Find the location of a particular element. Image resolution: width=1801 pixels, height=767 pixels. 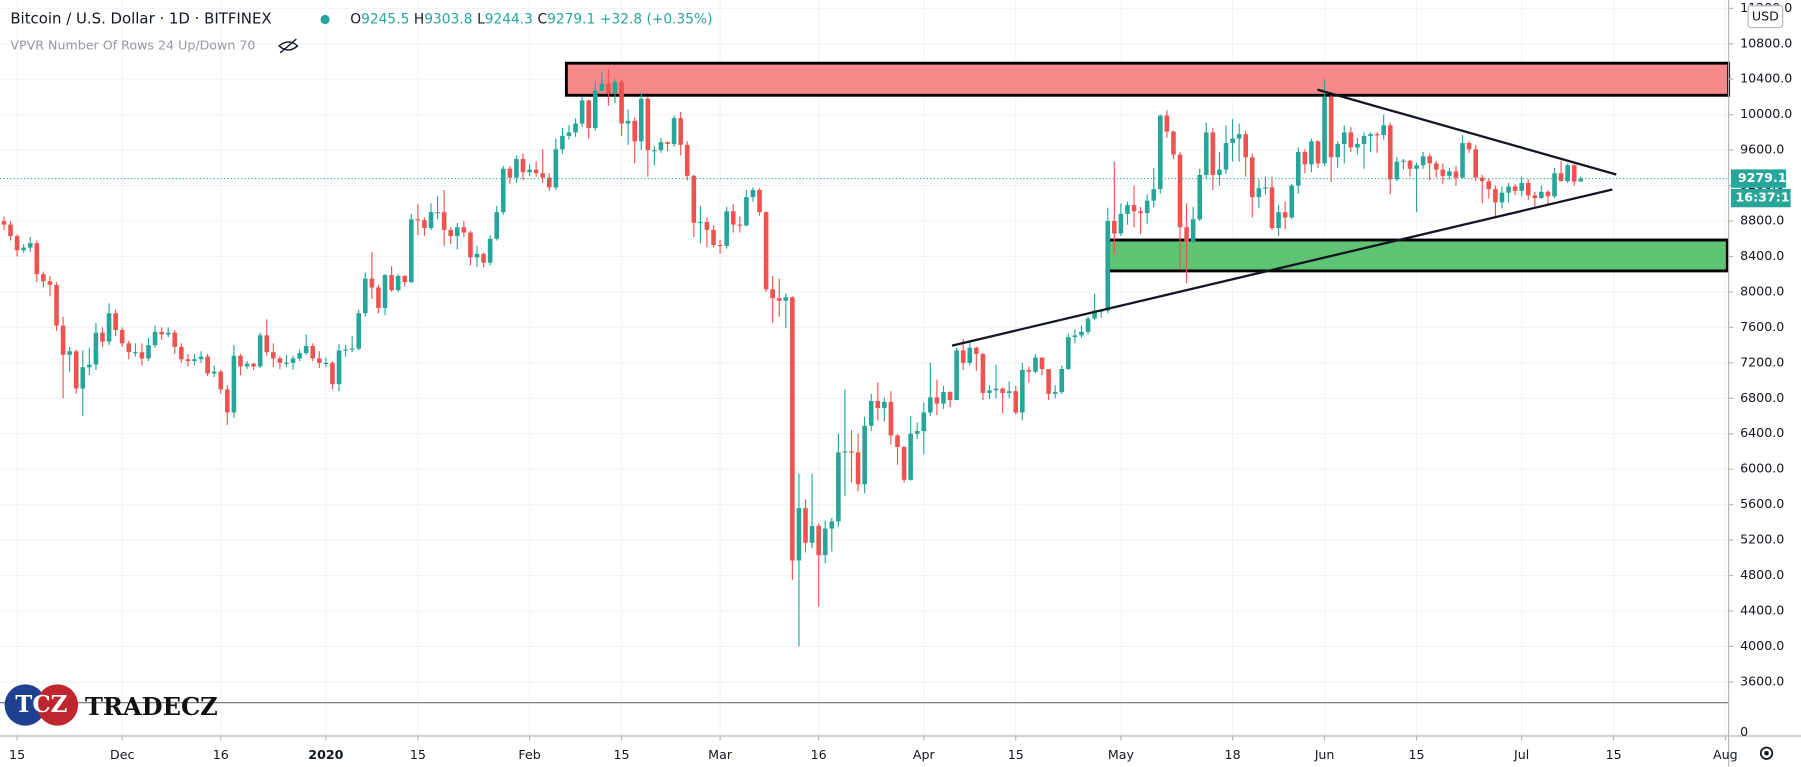

eye-slash is located at coordinates (288, 46).